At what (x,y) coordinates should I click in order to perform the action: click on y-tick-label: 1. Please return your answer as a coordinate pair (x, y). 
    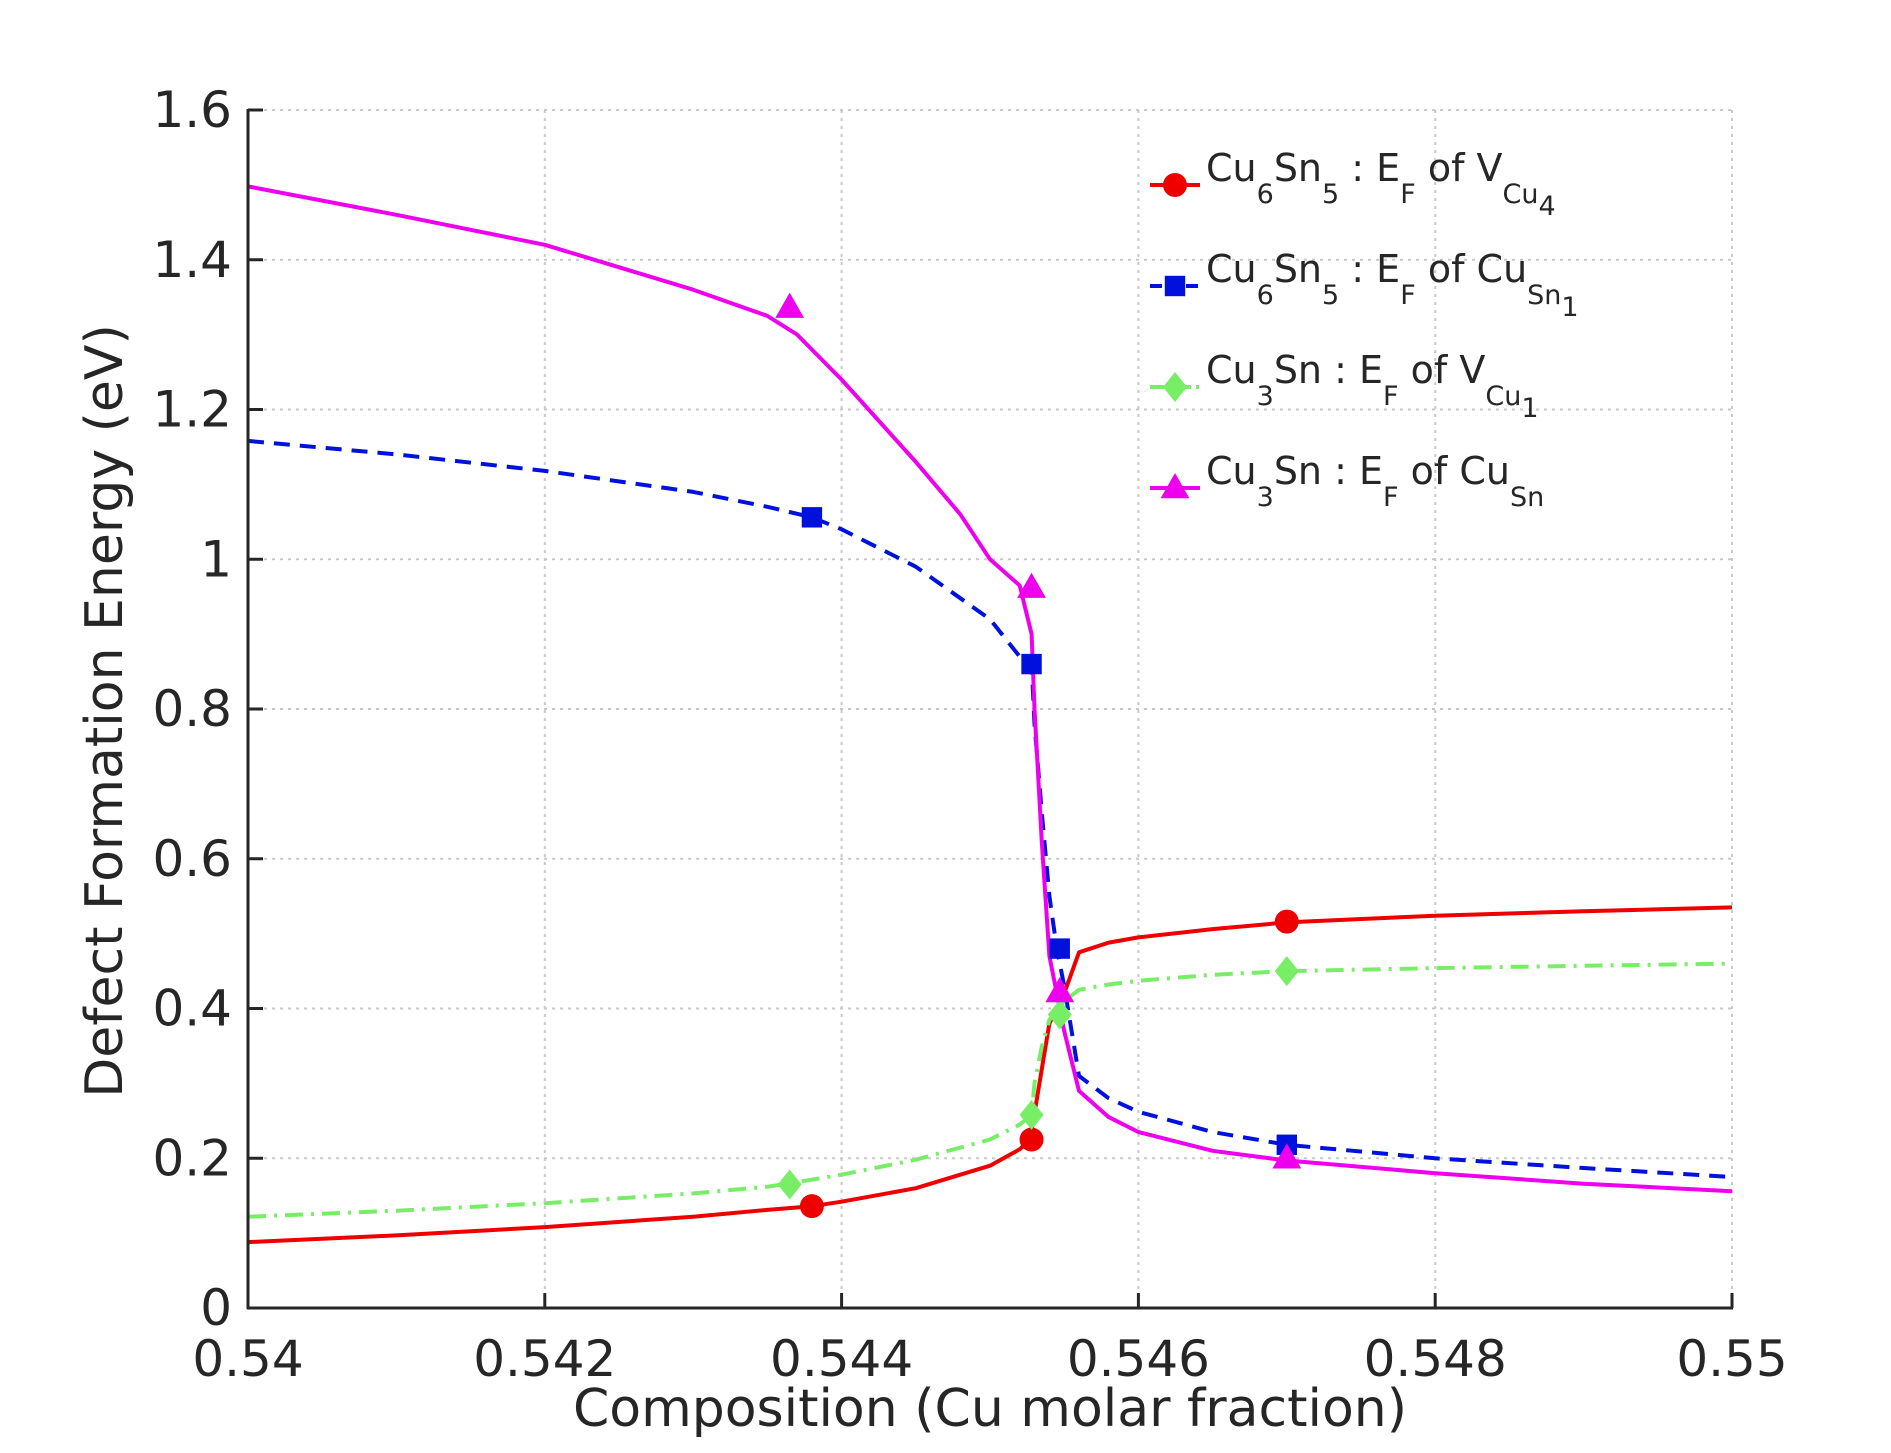
    Looking at the image, I should click on (216, 559).